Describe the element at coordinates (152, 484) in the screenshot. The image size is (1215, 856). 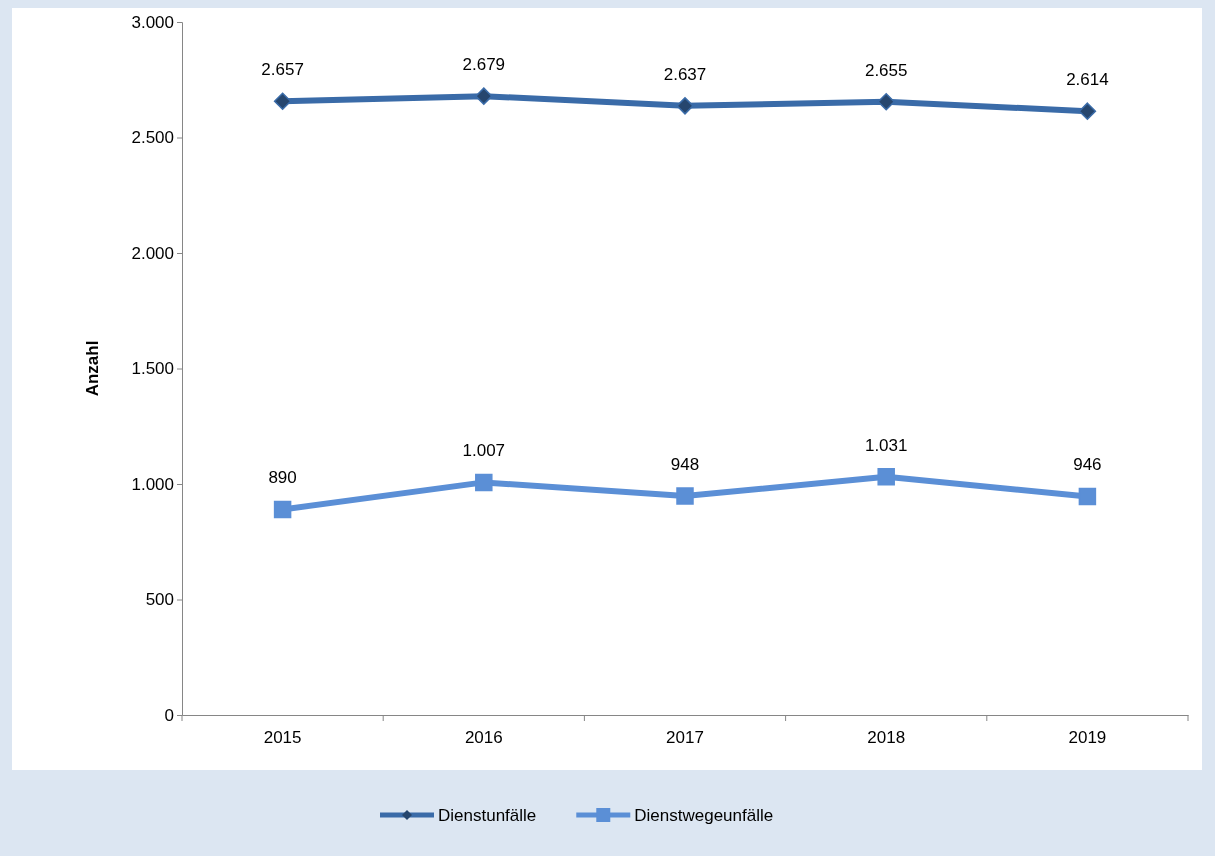
I see `y-tick-label: 1.000` at that location.